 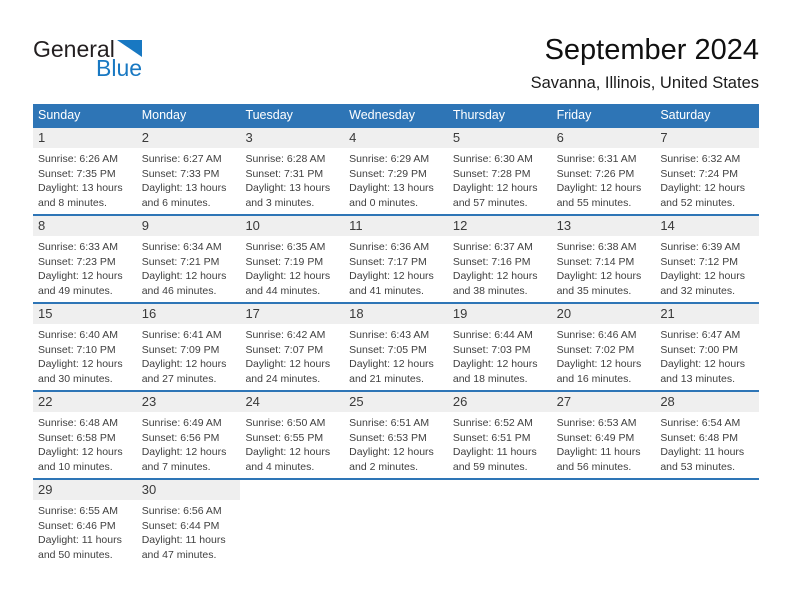 What do you see at coordinates (129, 48) in the screenshot?
I see `logo-triangle-icon` at bounding box center [129, 48].